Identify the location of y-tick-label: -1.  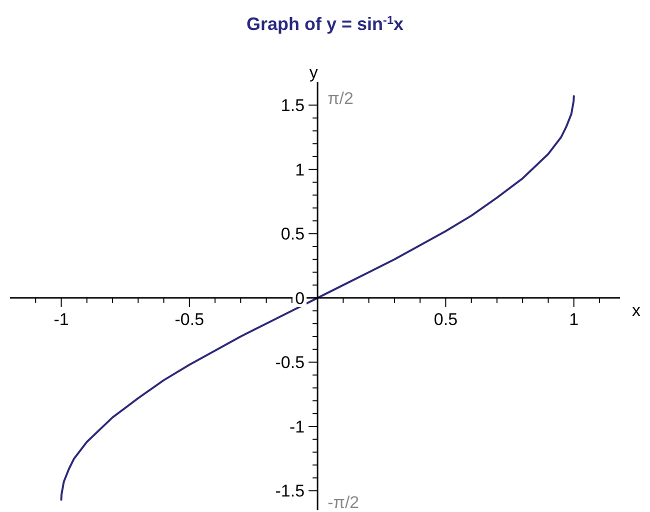
(297, 426).